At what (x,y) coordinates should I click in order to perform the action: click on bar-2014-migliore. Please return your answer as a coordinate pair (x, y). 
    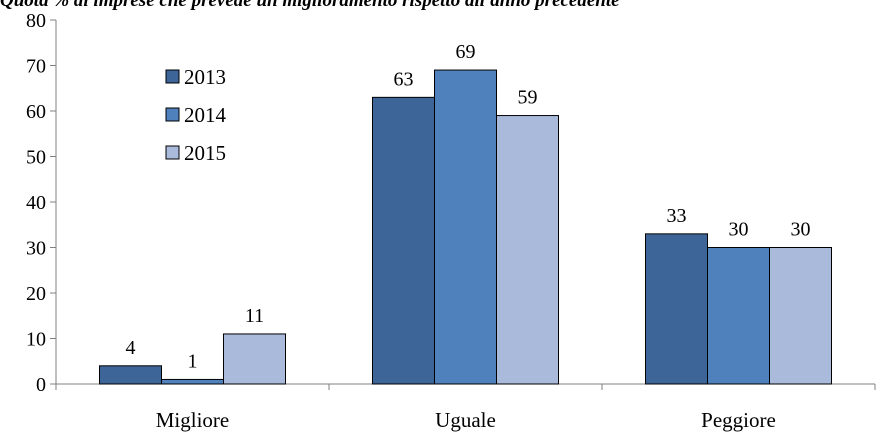
    Looking at the image, I should click on (192, 381).